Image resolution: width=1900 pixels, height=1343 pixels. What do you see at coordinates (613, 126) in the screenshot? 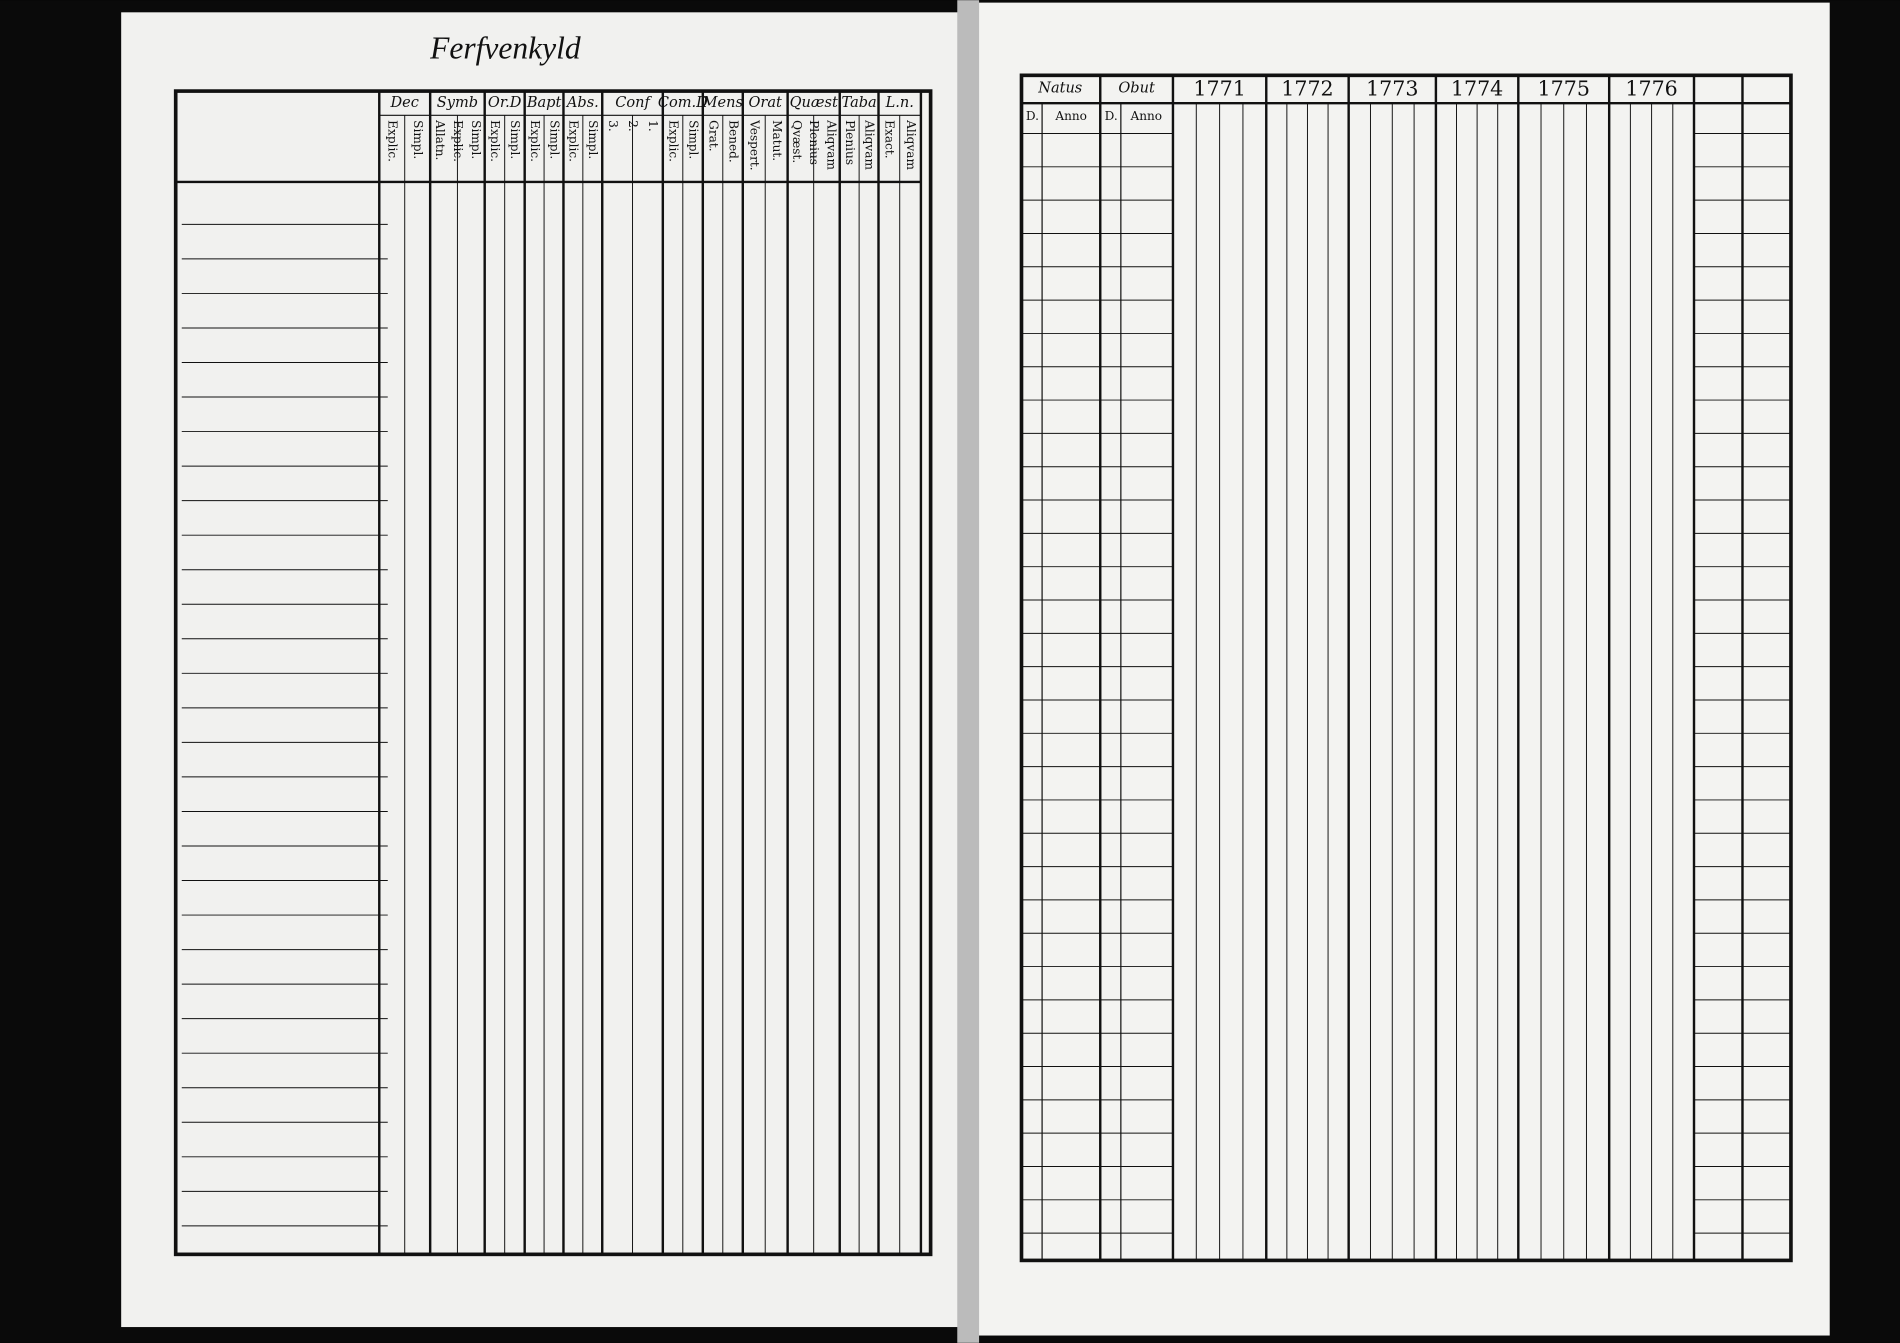
I see `column-sub: 3.` at bounding box center [613, 126].